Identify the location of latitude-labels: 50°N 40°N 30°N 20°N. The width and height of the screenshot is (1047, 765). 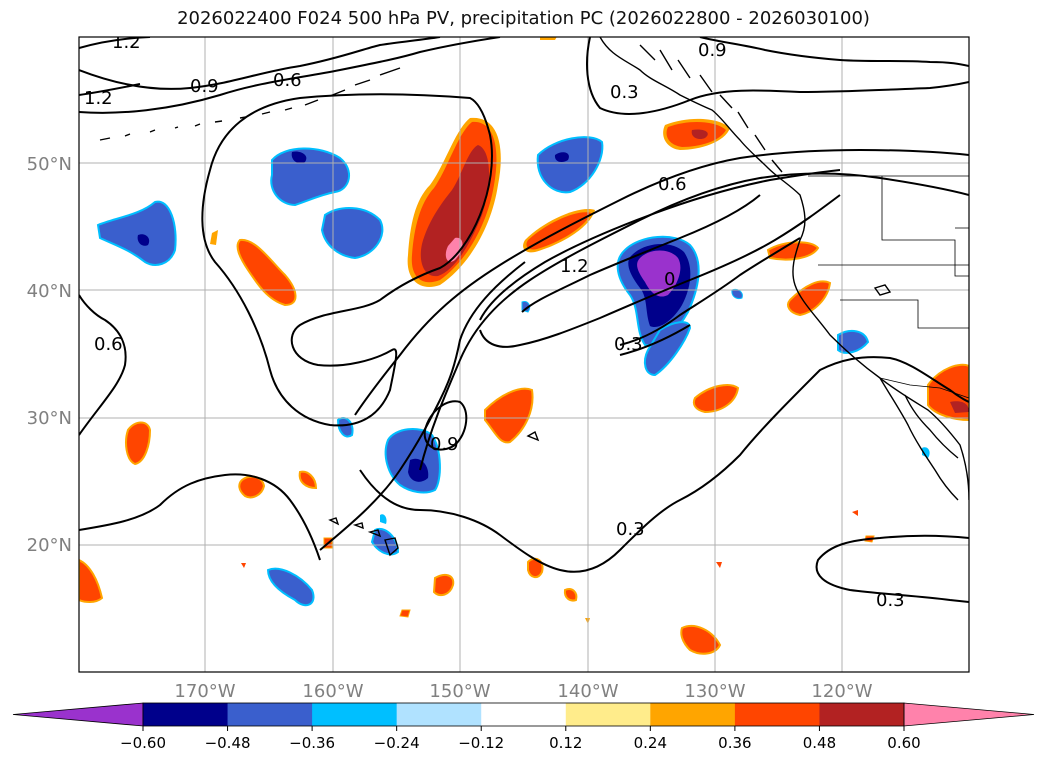
(49, 355).